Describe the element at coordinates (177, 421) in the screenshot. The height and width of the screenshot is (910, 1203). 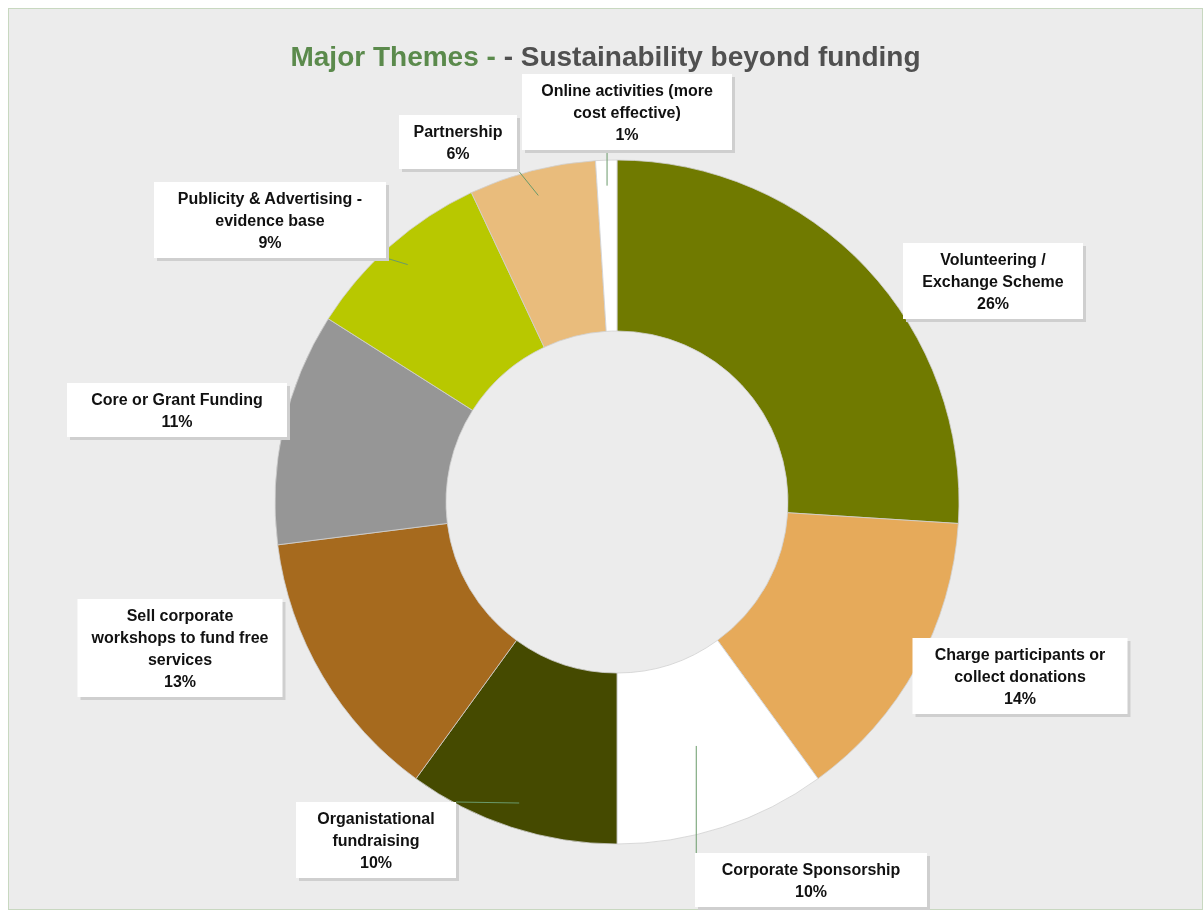
I see `data-label: 11%` at that location.